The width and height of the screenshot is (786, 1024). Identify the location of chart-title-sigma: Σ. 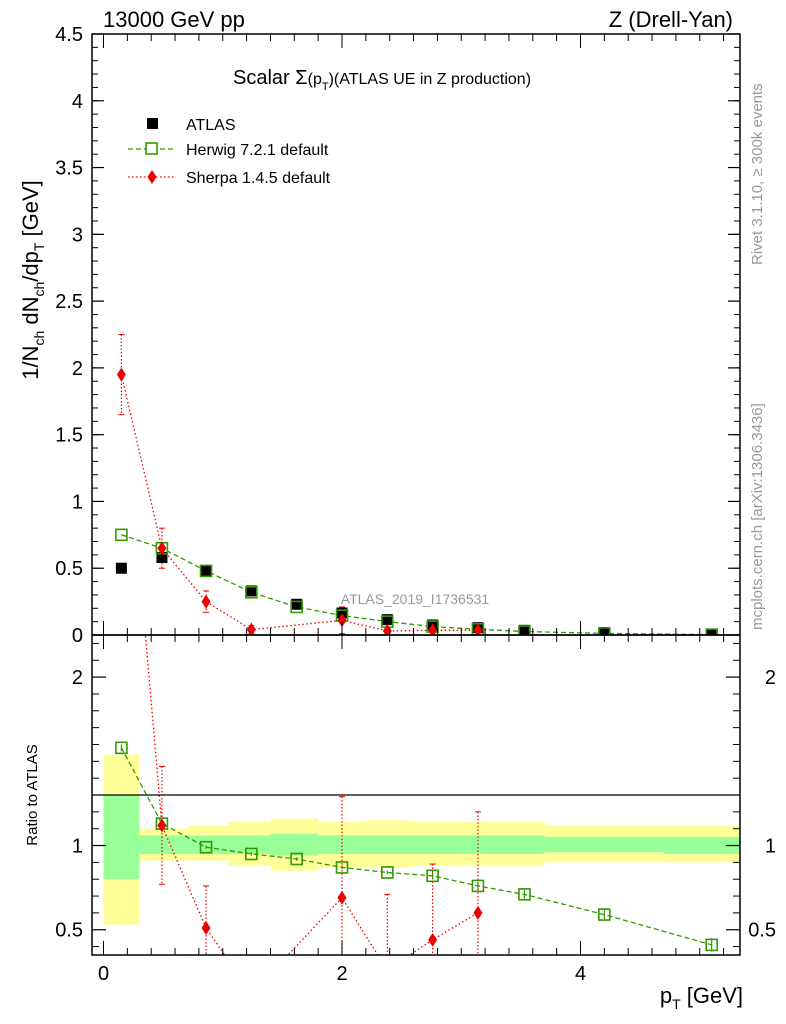
(301, 78).